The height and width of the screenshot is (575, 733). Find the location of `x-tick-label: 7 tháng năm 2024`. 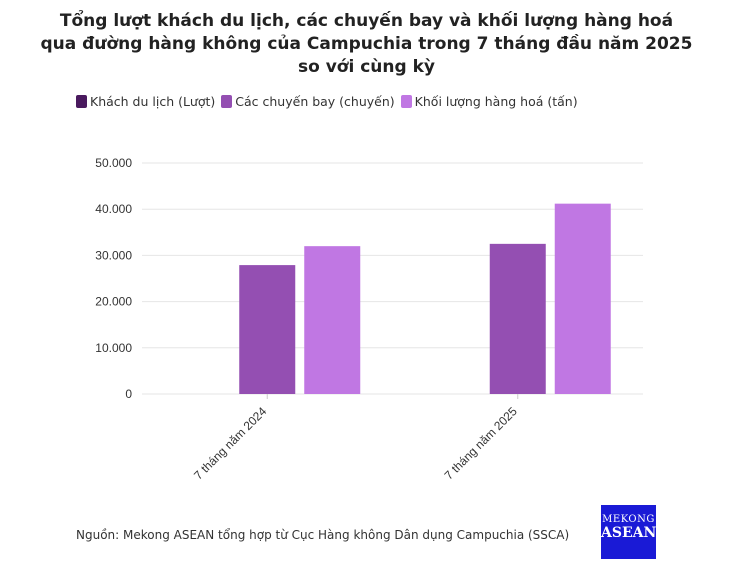

x-tick-label: 7 tháng năm 2024 is located at coordinates (230, 443).